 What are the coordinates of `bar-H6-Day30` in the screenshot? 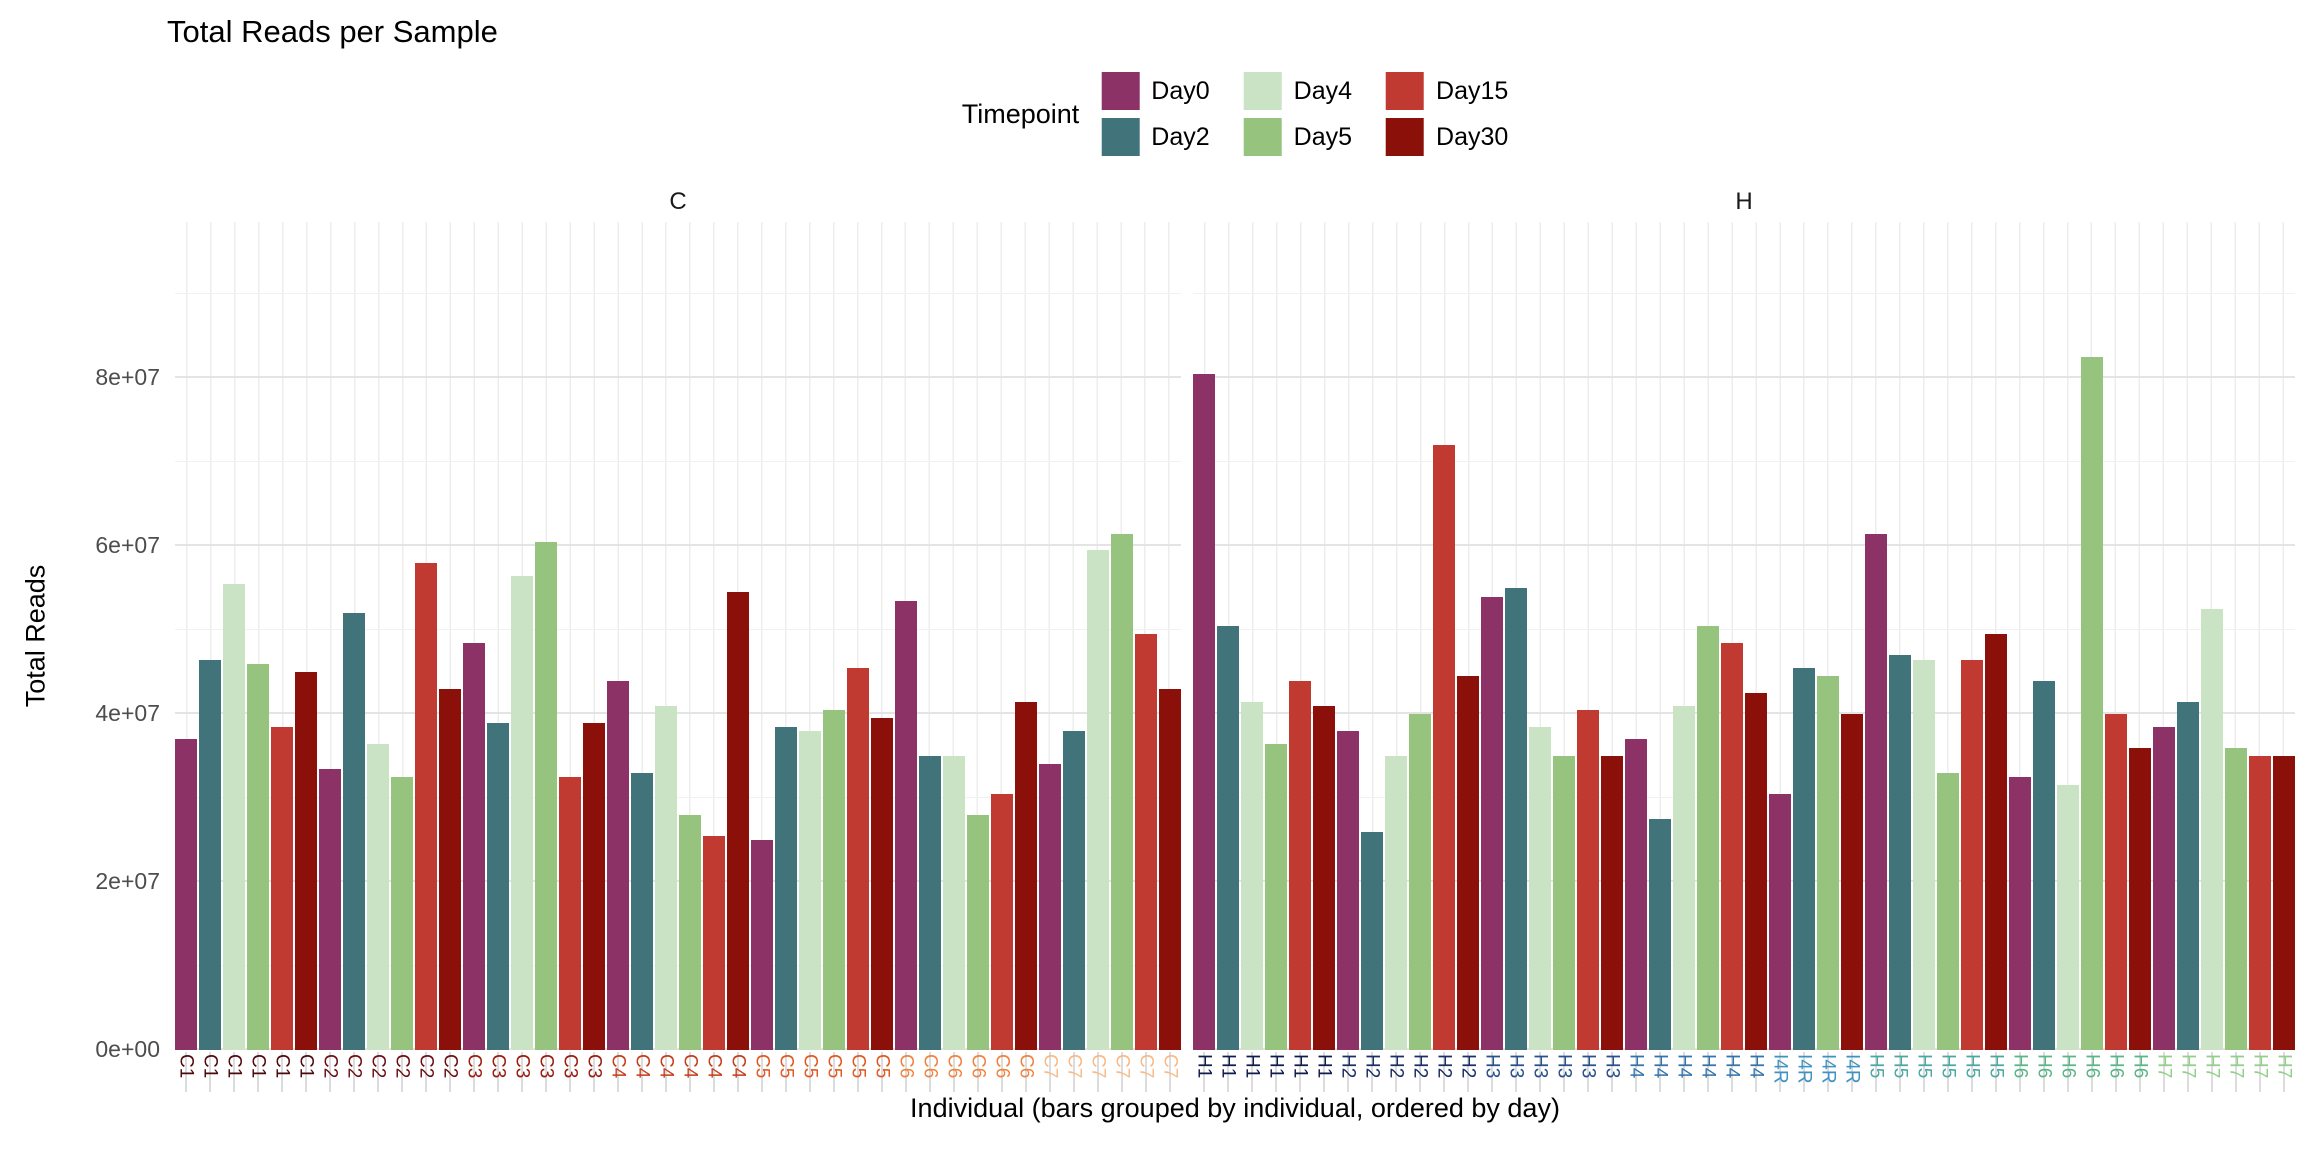 It's located at (2140, 898).